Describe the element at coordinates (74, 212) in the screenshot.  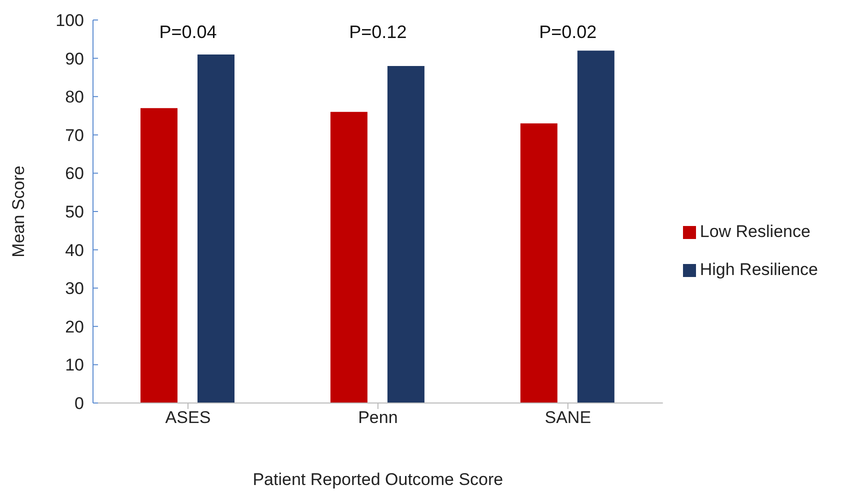
I see `y-tick-label: 50` at that location.